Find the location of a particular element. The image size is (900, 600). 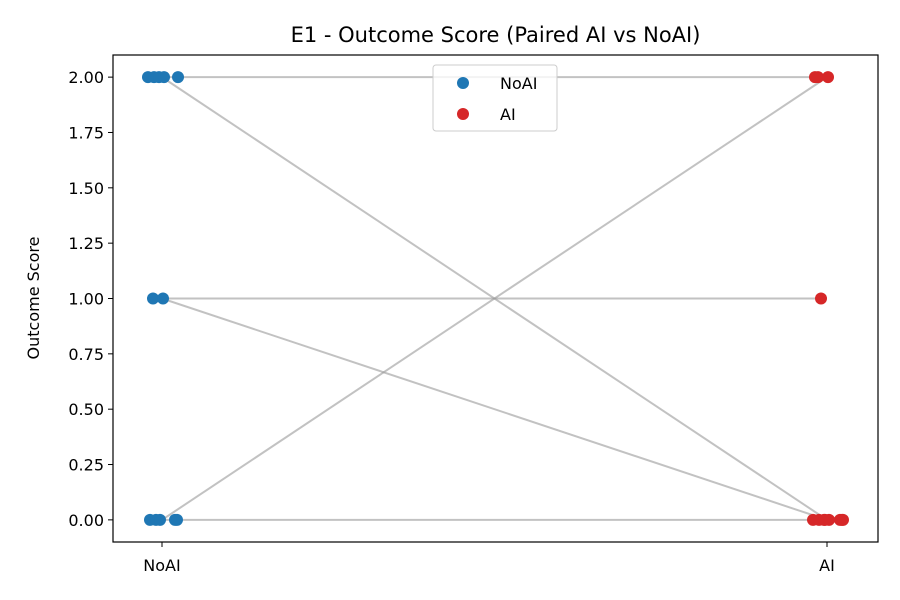

legend: NoAI AI is located at coordinates (495, 98).